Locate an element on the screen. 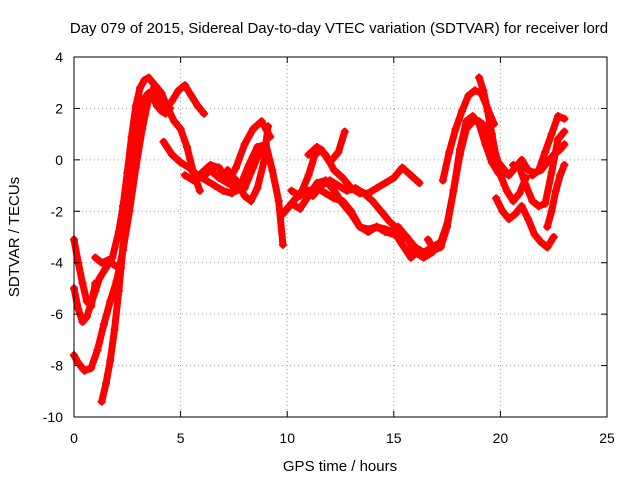  series-line is located at coordinates (377, 216).